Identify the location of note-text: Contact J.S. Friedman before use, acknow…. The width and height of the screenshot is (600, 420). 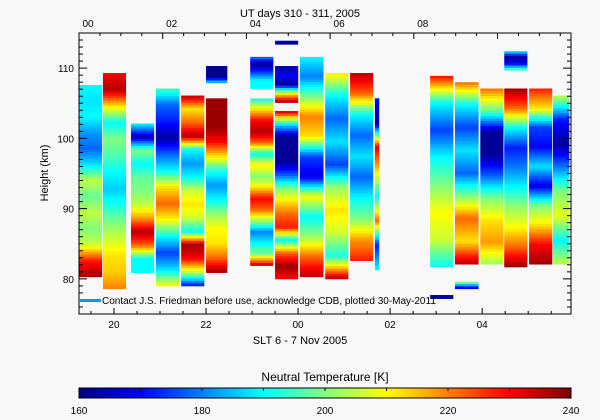
(269, 301).